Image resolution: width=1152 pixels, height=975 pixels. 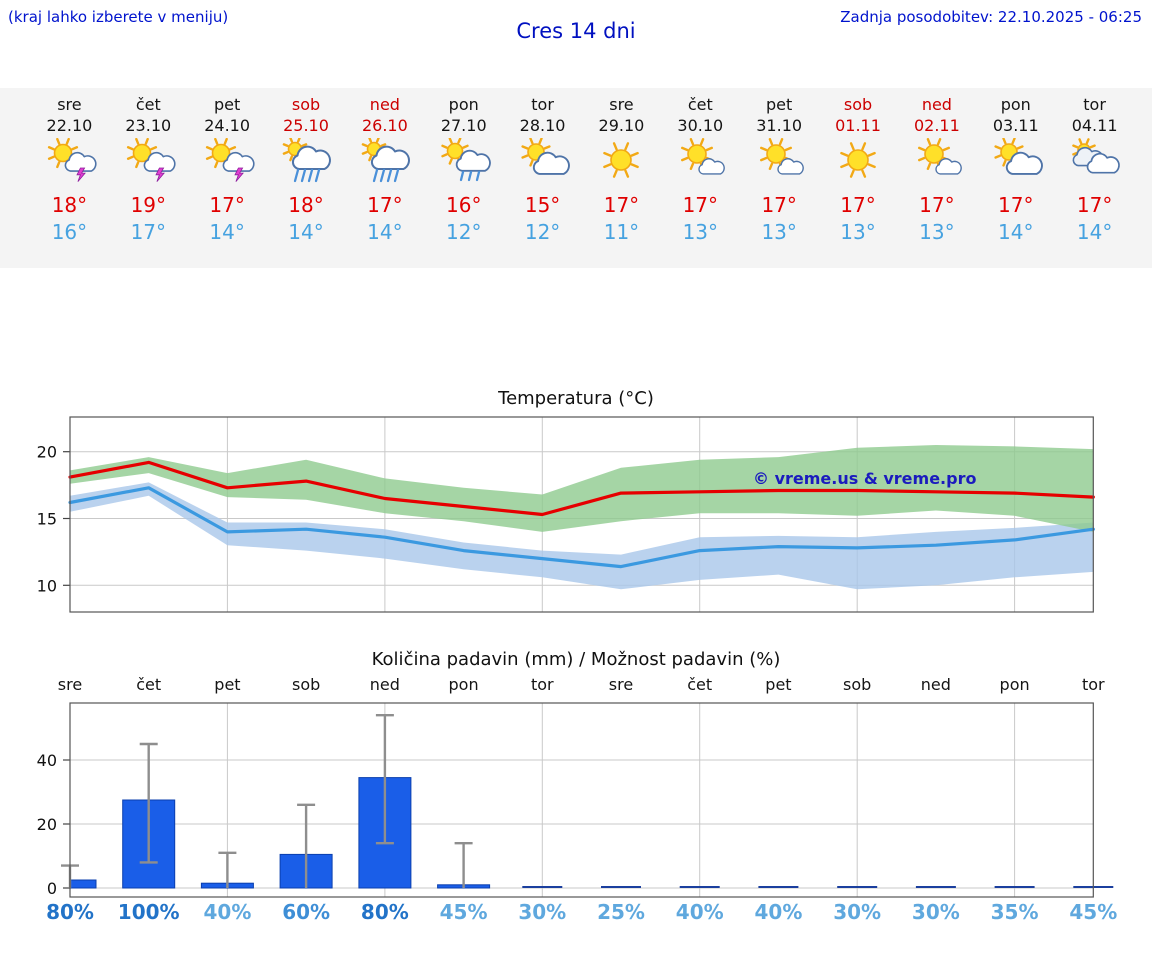 I want to click on day-date: 25.10, so click(x=306, y=125).